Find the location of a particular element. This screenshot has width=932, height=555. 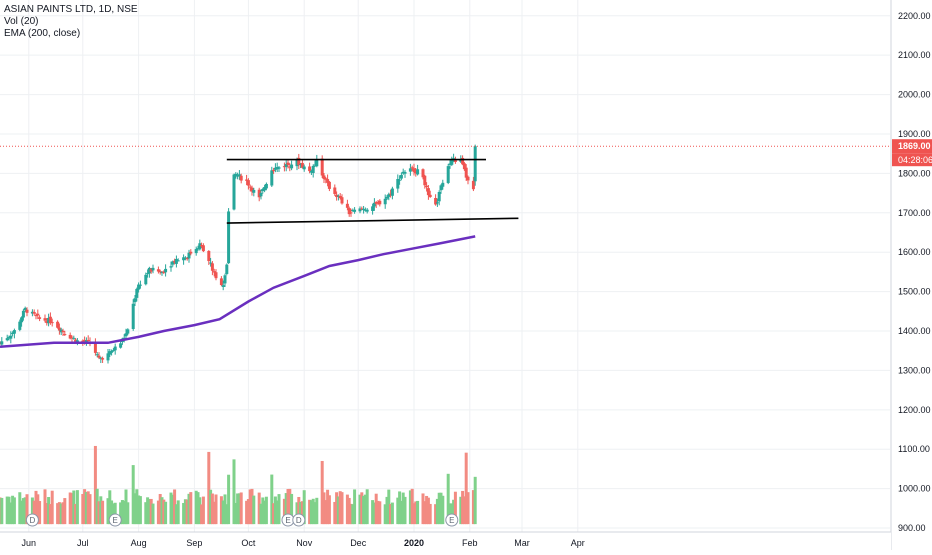

price-tick-label: 1400.00 is located at coordinates (914, 331).